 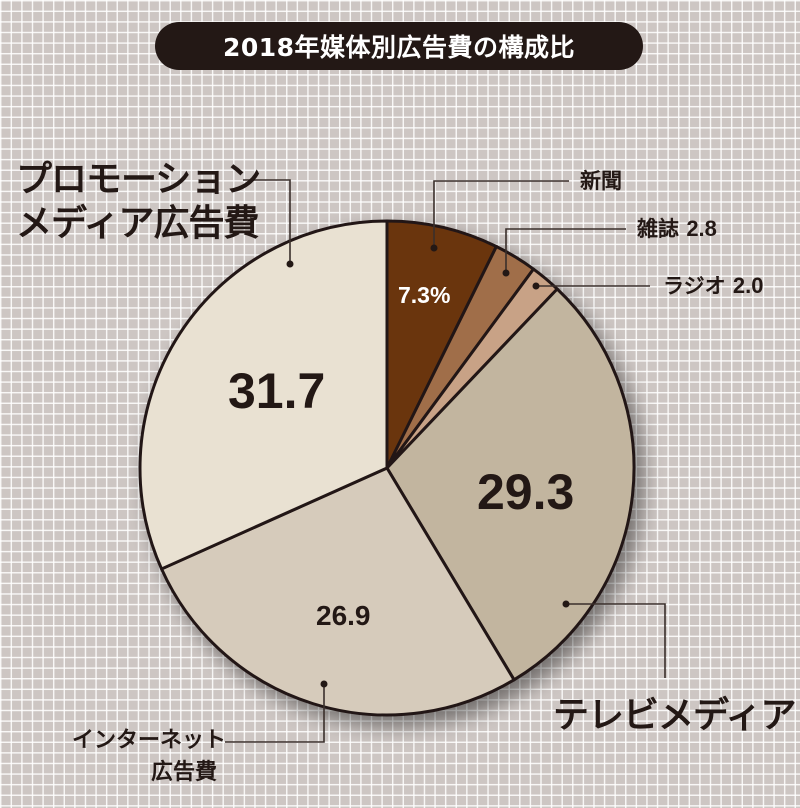 What do you see at coordinates (616, 640) in the screenshot?
I see `leader-tv` at bounding box center [616, 640].